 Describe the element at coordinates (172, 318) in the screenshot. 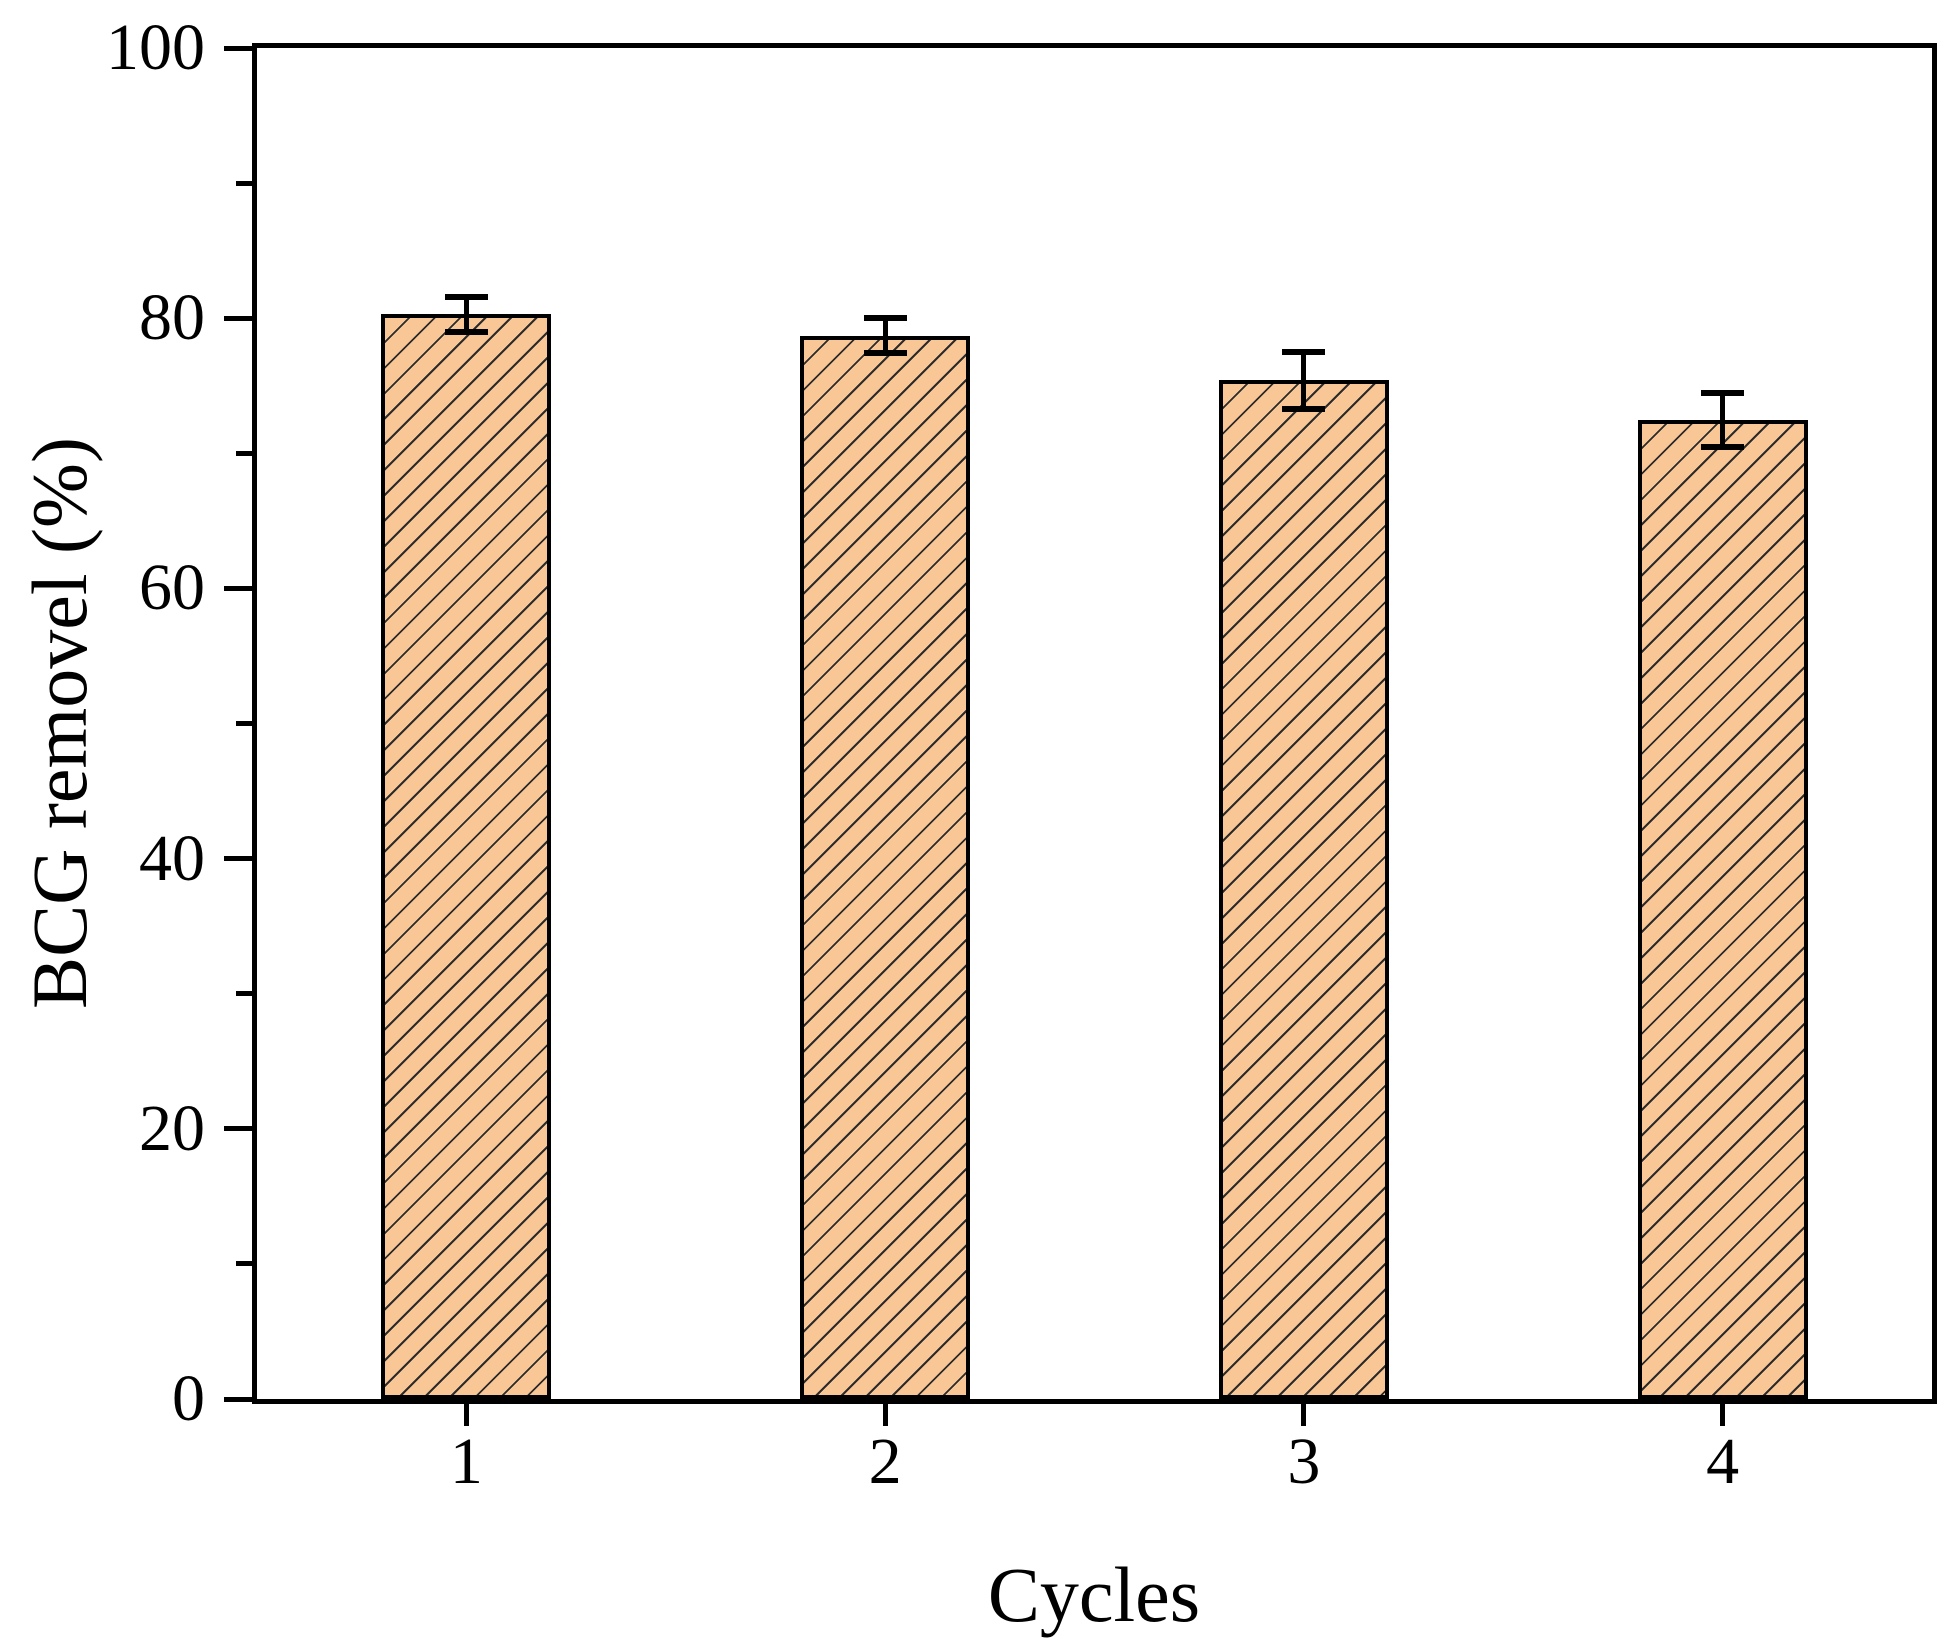

I see `y-tick-label-80: 80` at that location.